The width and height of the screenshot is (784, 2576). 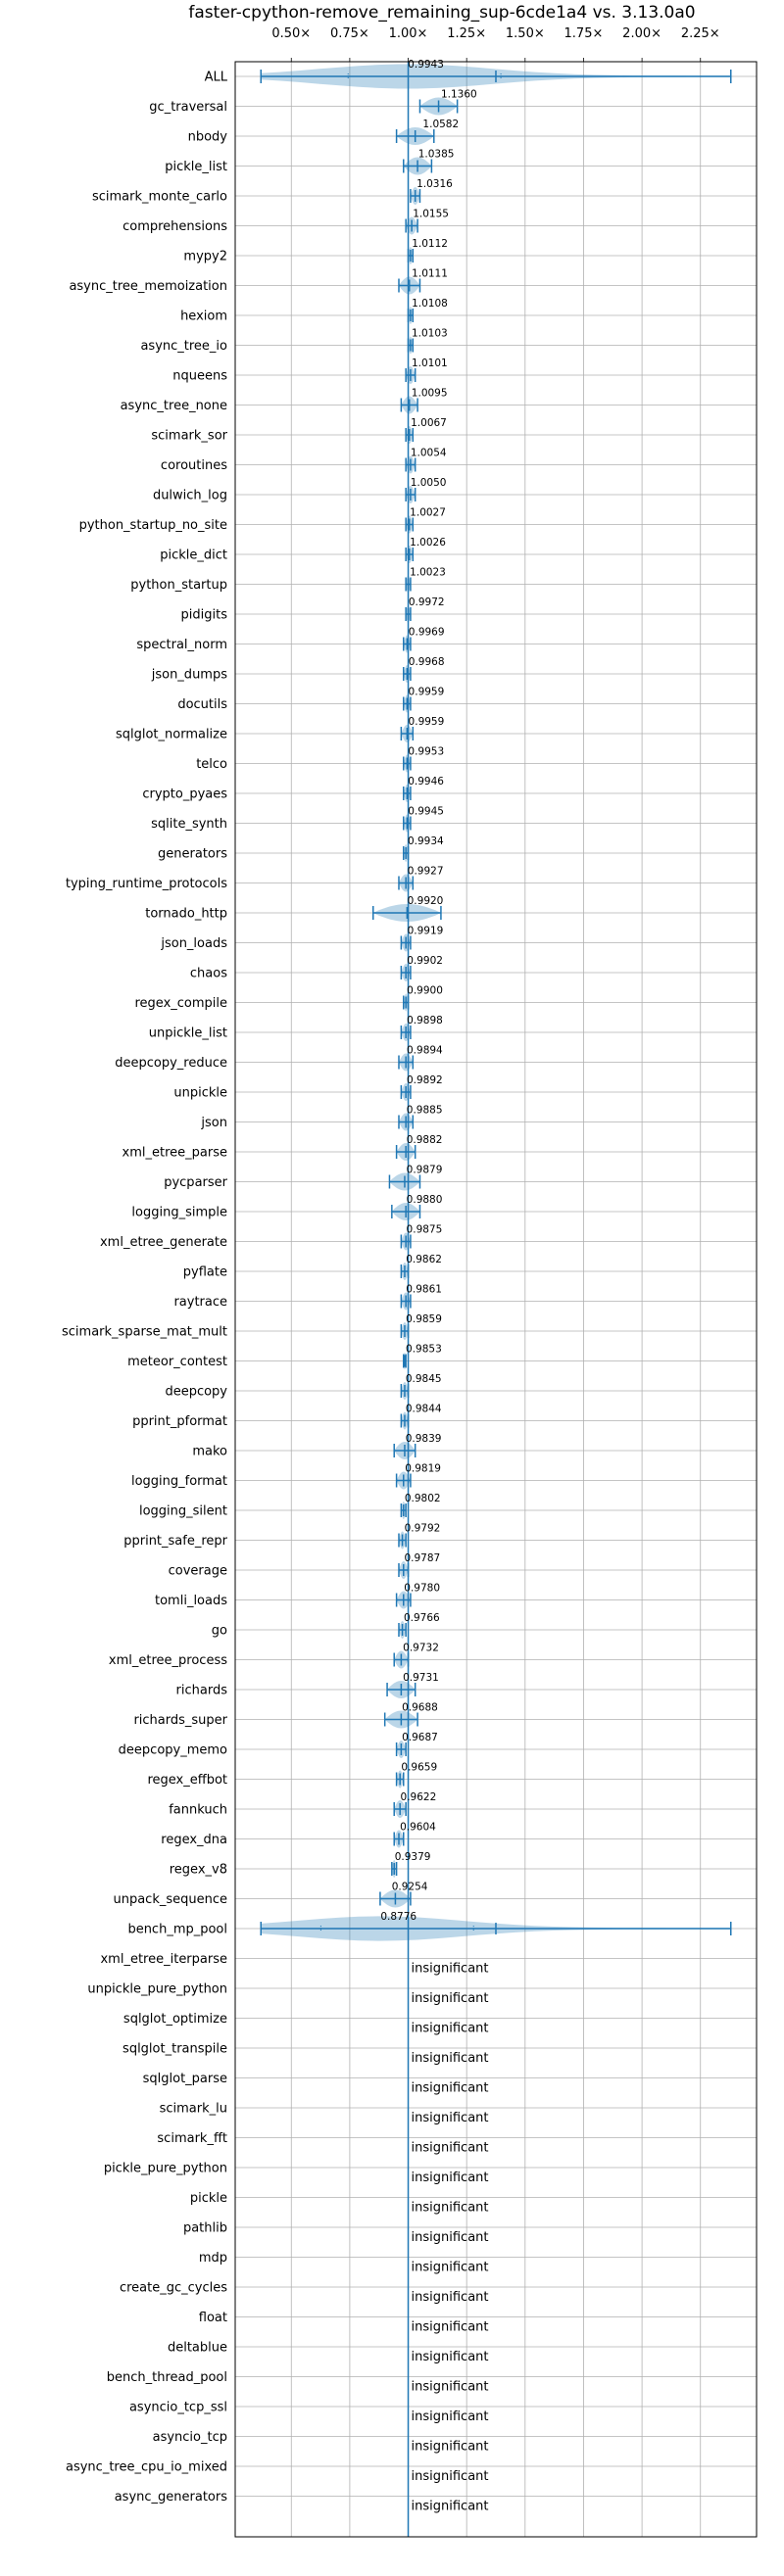 What do you see at coordinates (173, 1751) in the screenshot?
I see `benchmark-label: deepcopy_memo` at bounding box center [173, 1751].